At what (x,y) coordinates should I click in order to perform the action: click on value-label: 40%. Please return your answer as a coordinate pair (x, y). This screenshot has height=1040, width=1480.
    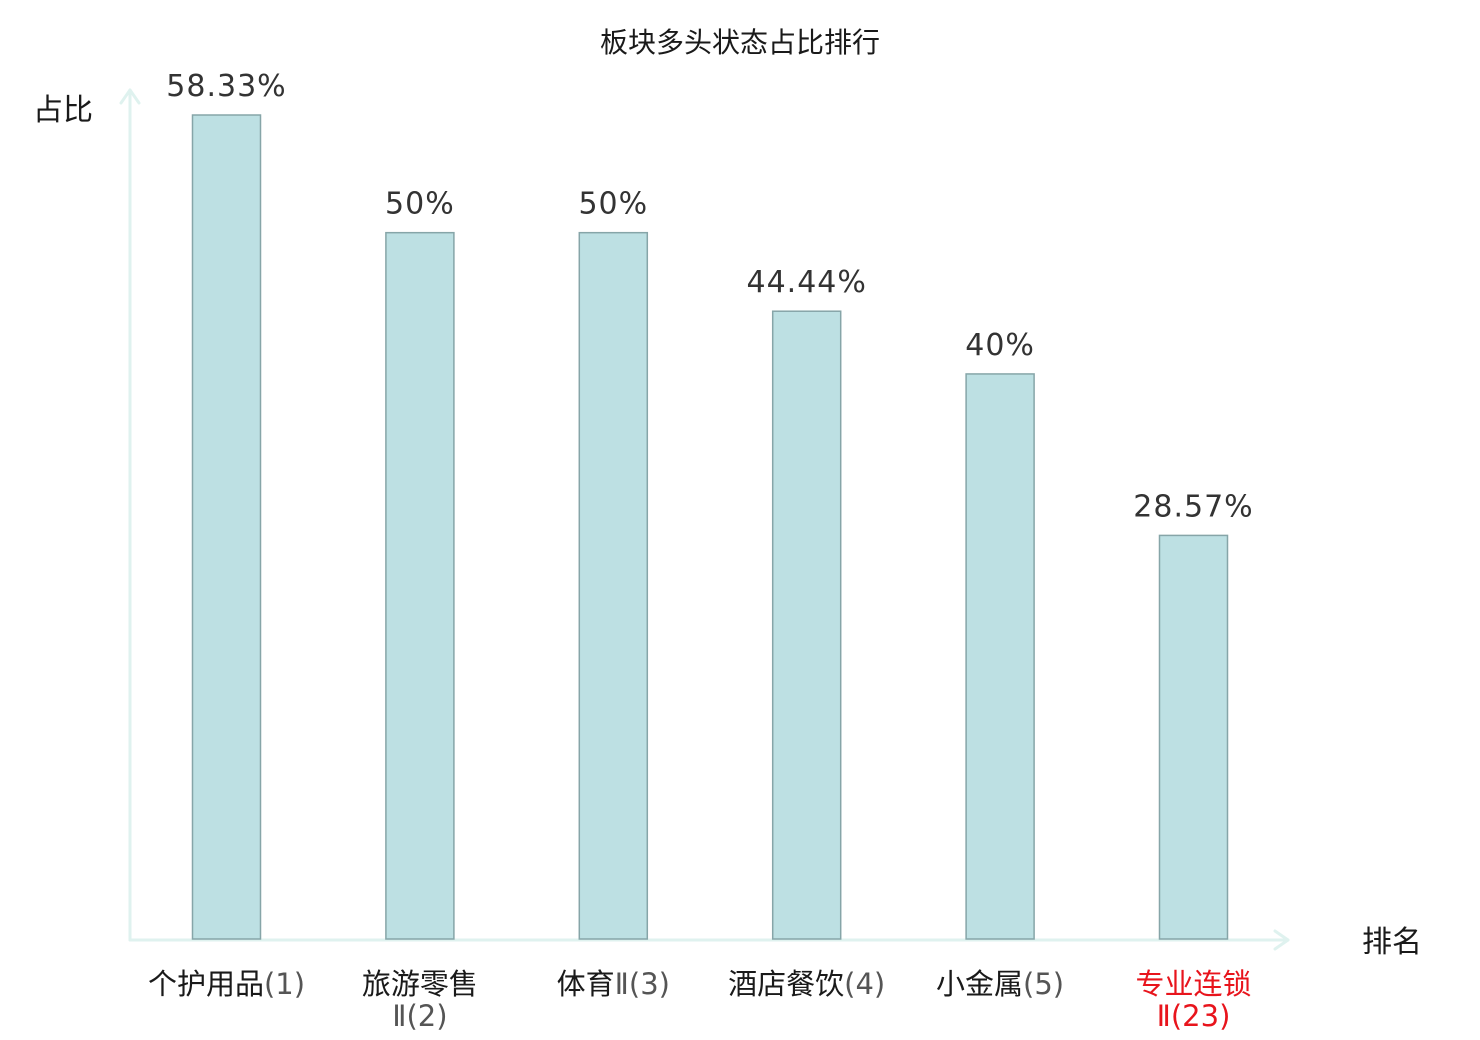
    Looking at the image, I should click on (1000, 345).